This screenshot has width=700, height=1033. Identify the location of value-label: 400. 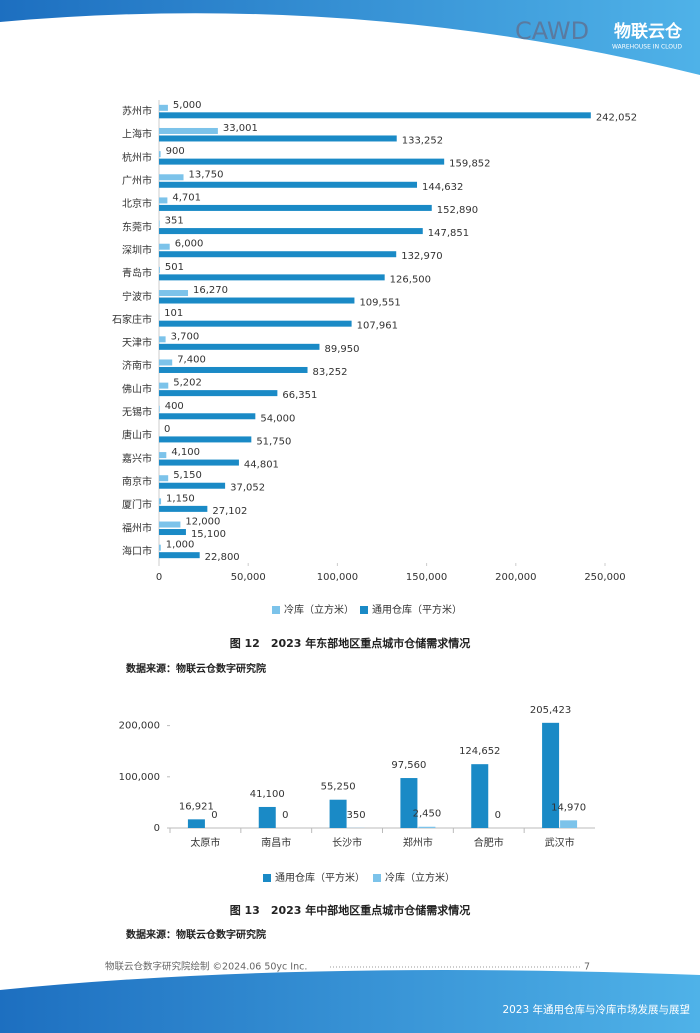
(174, 406).